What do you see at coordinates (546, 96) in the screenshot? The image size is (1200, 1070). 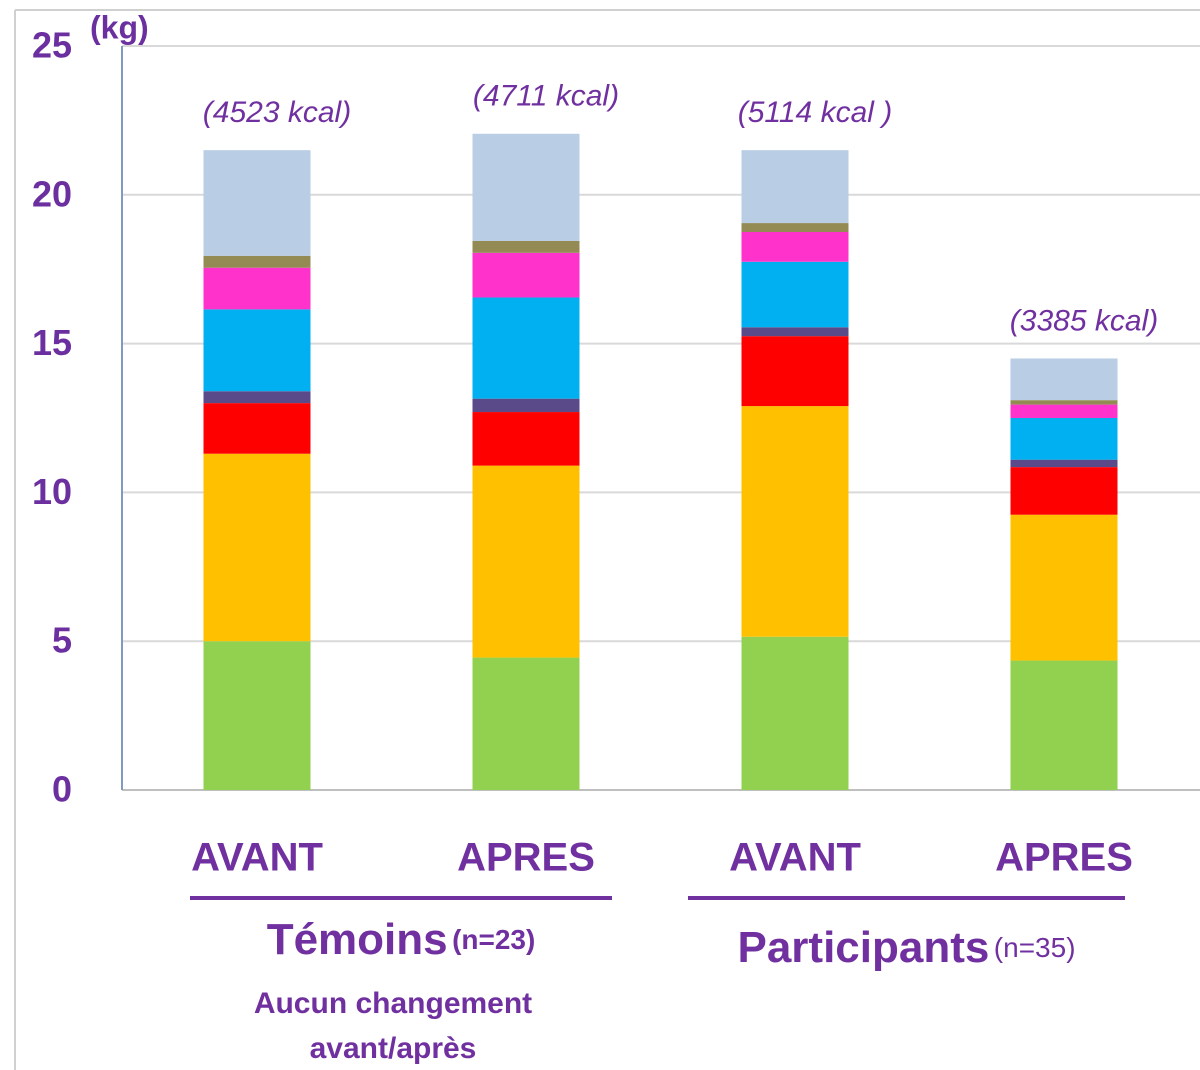 I see `bar-annotation: (4711 kcal)` at bounding box center [546, 96].